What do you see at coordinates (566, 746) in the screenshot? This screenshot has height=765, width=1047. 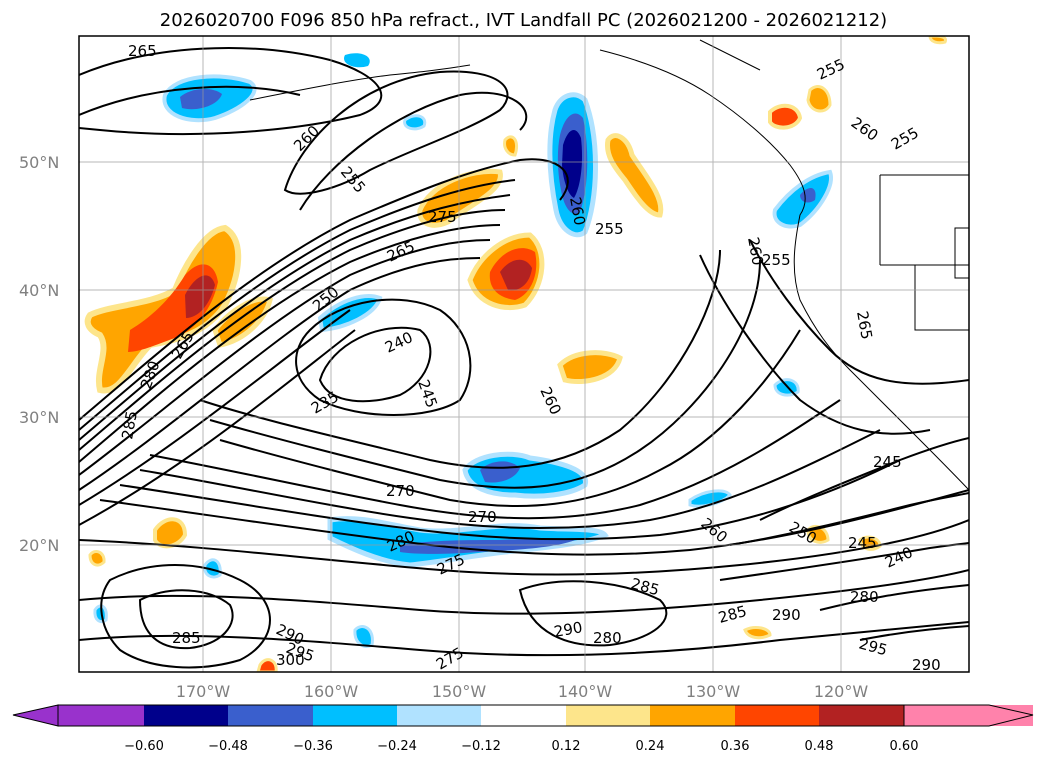 I see `colorbar-tick: 0.12` at bounding box center [566, 746].